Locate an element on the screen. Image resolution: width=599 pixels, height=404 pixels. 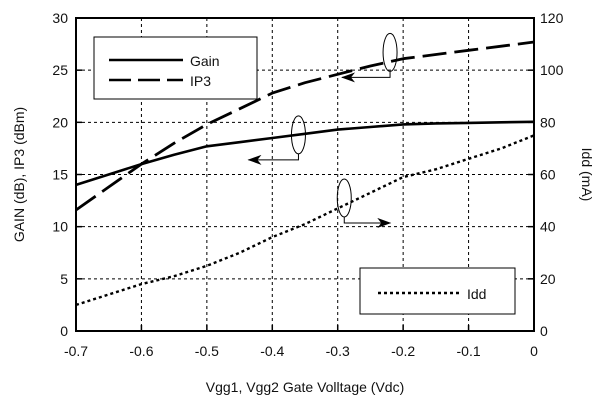
y-right-tick-label: 60 is located at coordinates (548, 175).